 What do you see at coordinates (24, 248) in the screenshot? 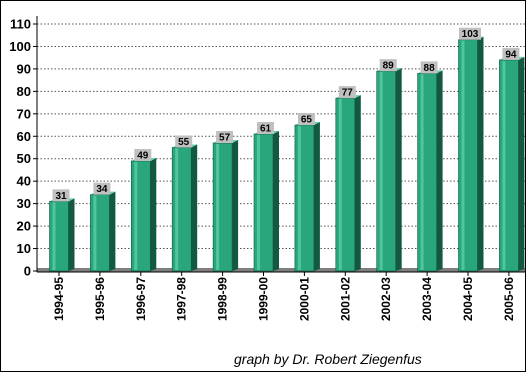
I see `y-tick-label: 10` at bounding box center [24, 248].